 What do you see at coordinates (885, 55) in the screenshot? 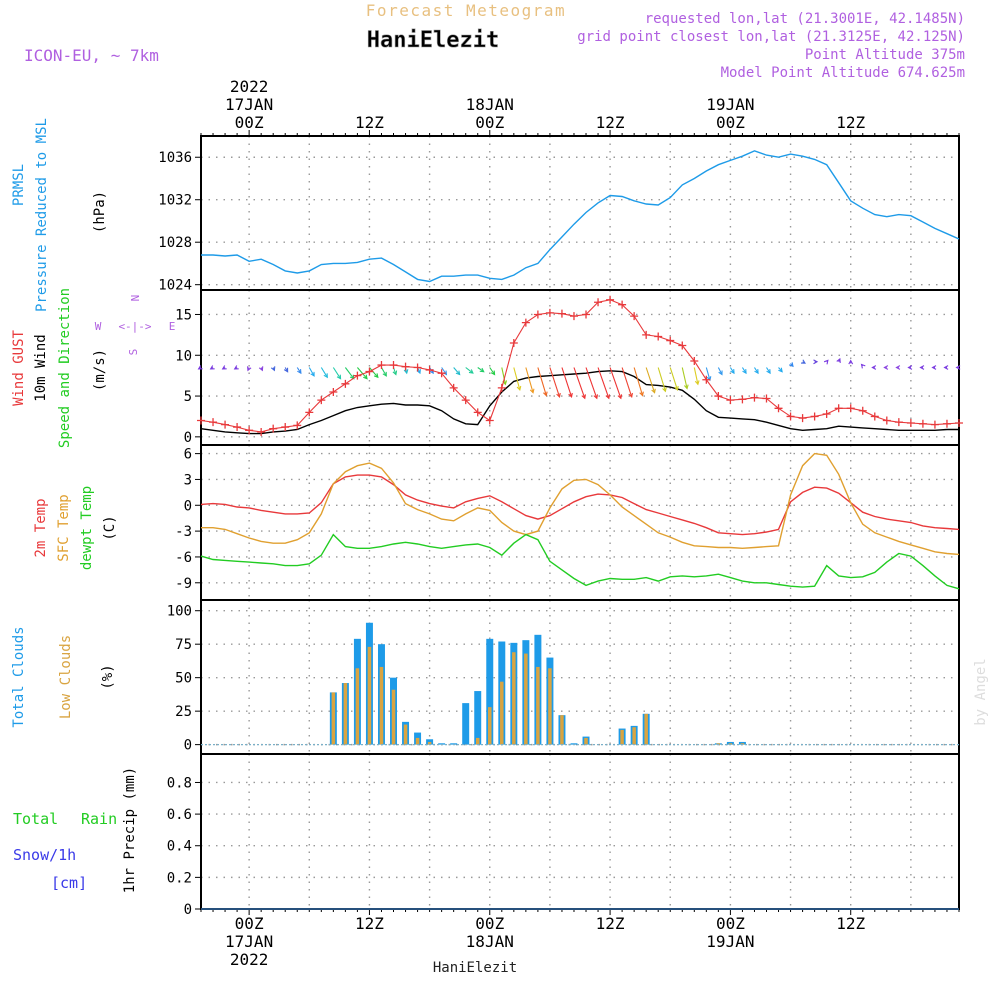
I see `point-altitude: Point Altitude 375m` at bounding box center [885, 55].